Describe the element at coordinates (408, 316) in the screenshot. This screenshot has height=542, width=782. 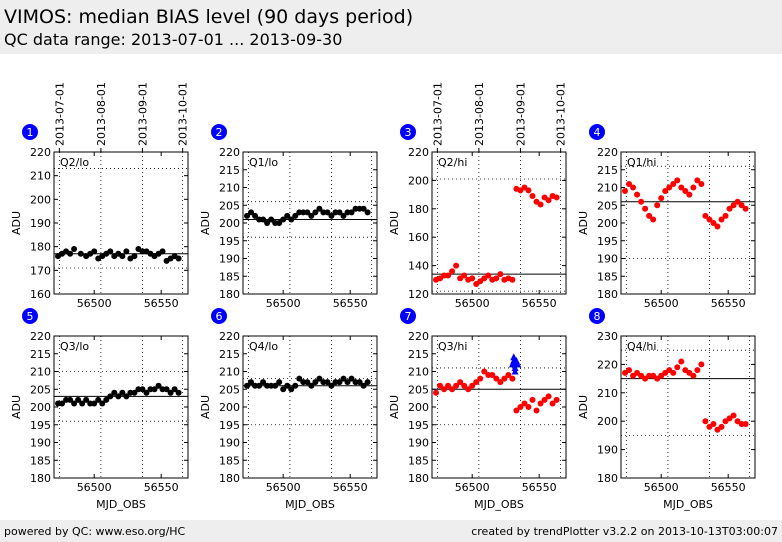
I see `panel-badge-number: 7` at that location.